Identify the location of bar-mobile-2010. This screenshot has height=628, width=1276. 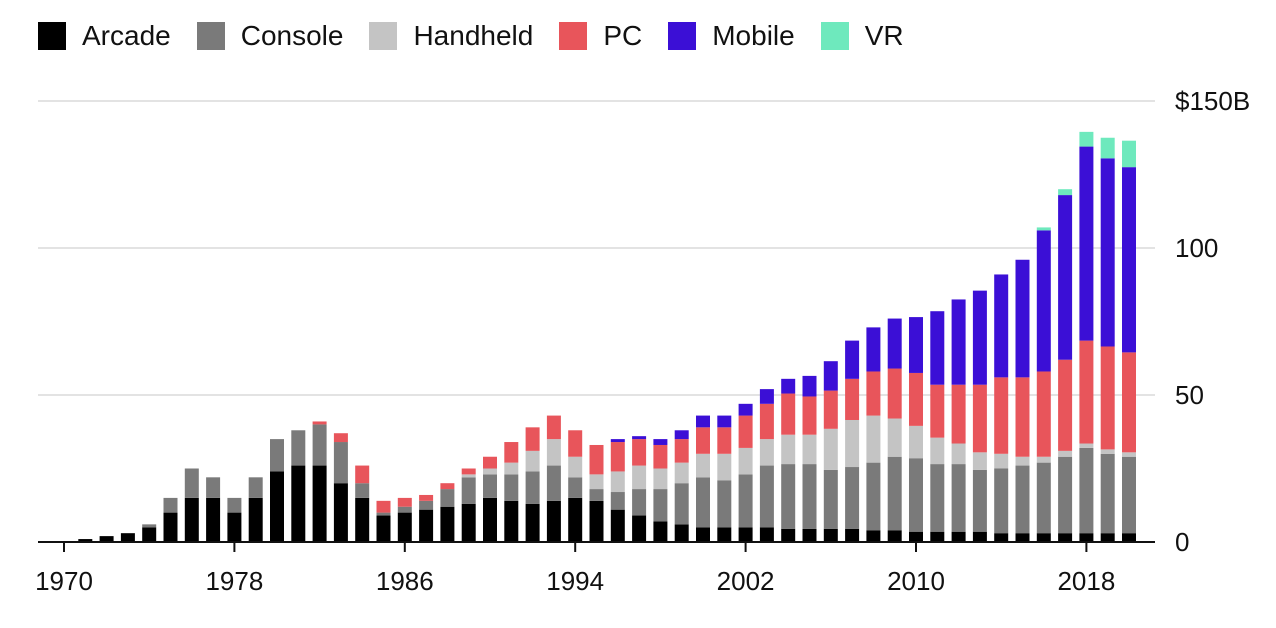
(916, 345).